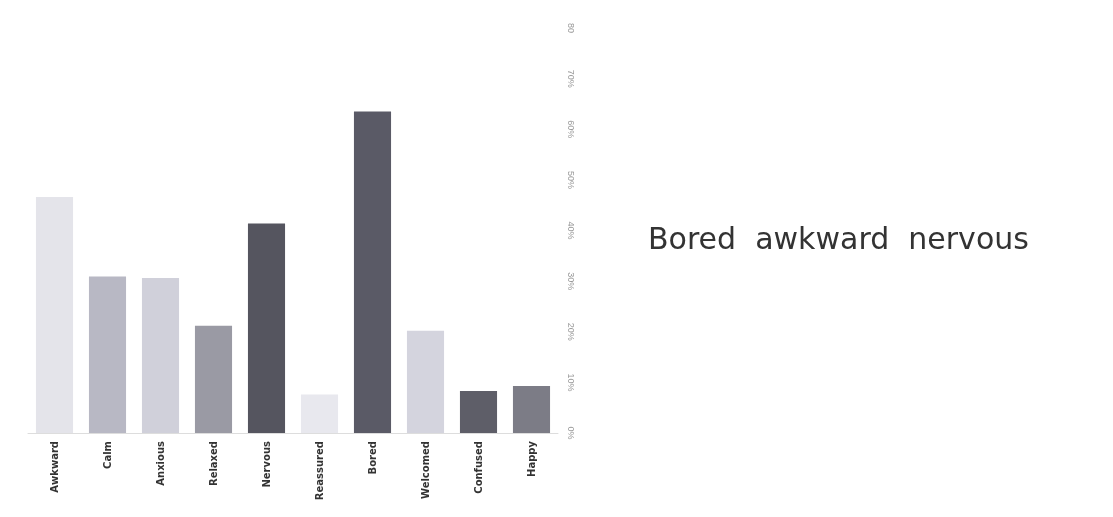 The height and width of the screenshot is (517, 1113). What do you see at coordinates (213, 464) in the screenshot?
I see `x-tick-label: Relaxed` at bounding box center [213, 464].